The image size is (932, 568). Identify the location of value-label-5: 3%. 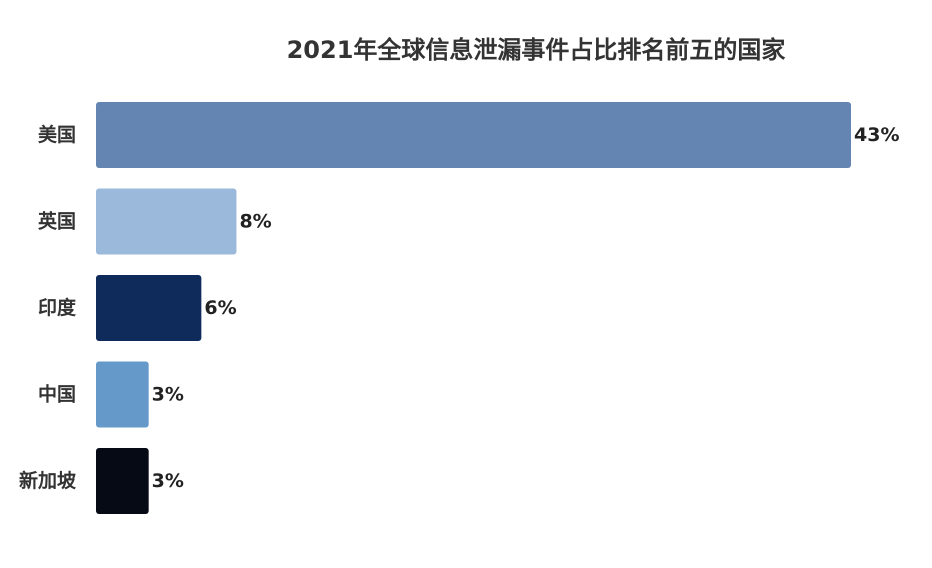
(168, 481).